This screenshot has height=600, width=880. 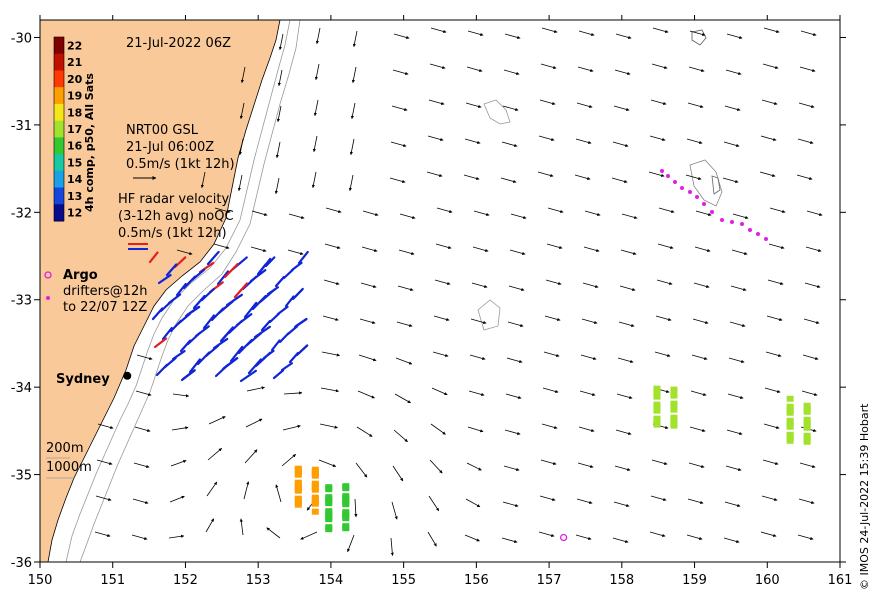 I want to click on y-tick-label: -35, so click(x=21, y=476).